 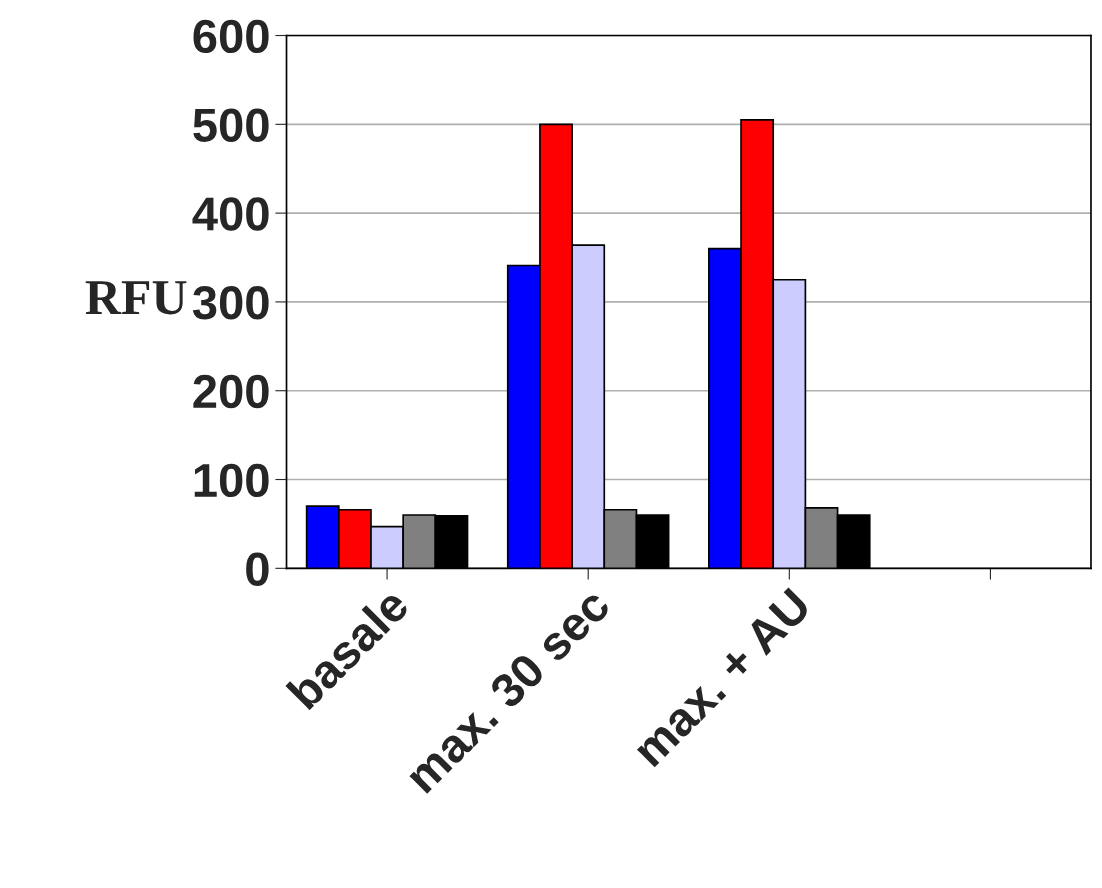 I want to click on y-tick-label: 300, so click(x=230, y=303).